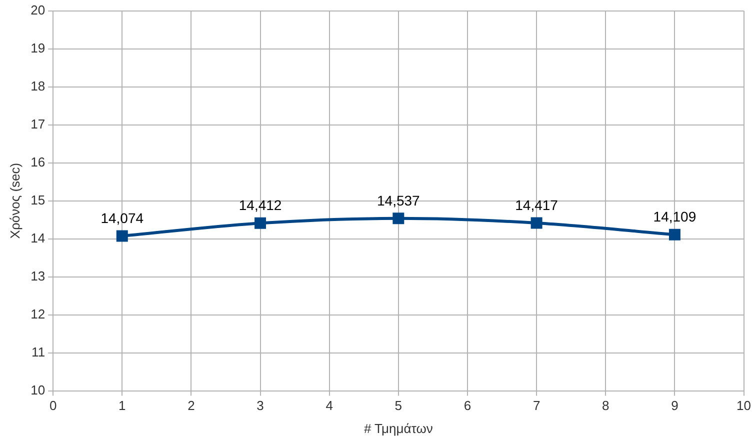  Describe the element at coordinates (38, 276) in the screenshot. I see `y-tick-label: 13` at that location.